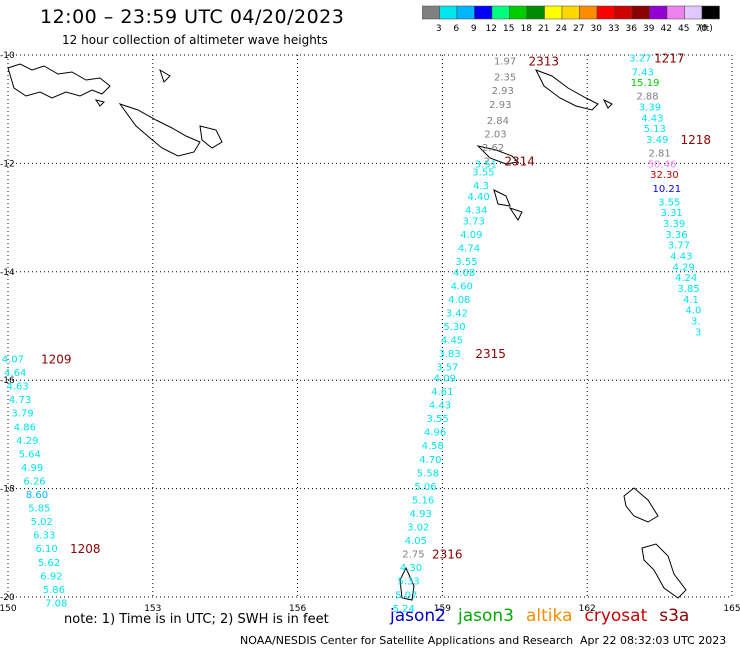 The width and height of the screenshot is (740, 650). I want to click on pass-time-label: 2314, so click(519, 162).